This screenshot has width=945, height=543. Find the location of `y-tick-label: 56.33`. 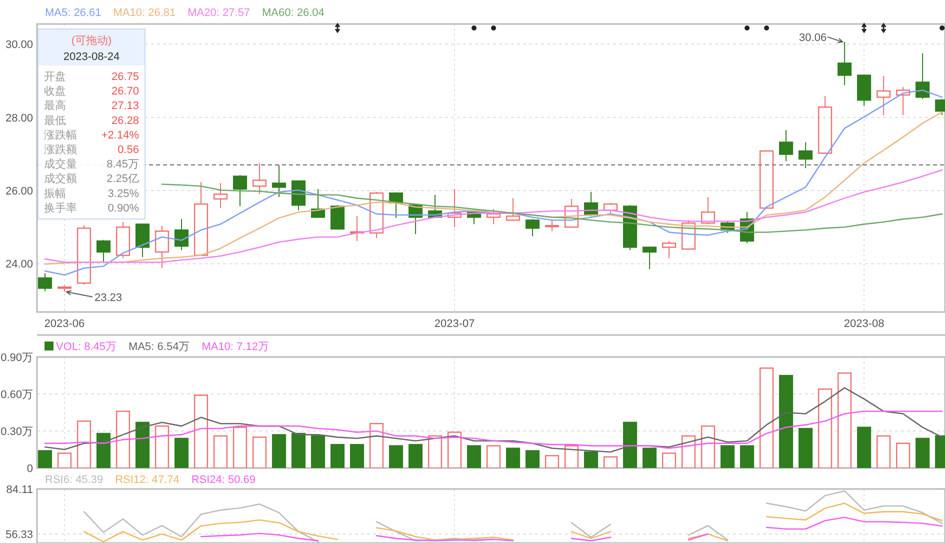

y-tick-label: 56.33 is located at coordinates (19, 535).